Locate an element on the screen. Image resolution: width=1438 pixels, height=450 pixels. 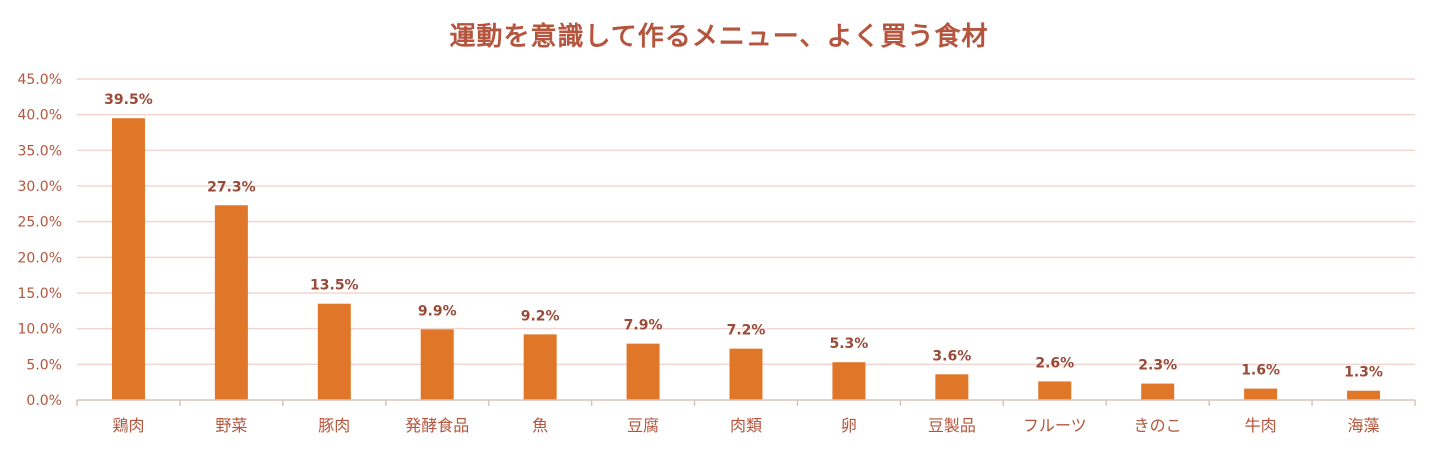
y-tick-label: 25.0% is located at coordinates (40, 223).